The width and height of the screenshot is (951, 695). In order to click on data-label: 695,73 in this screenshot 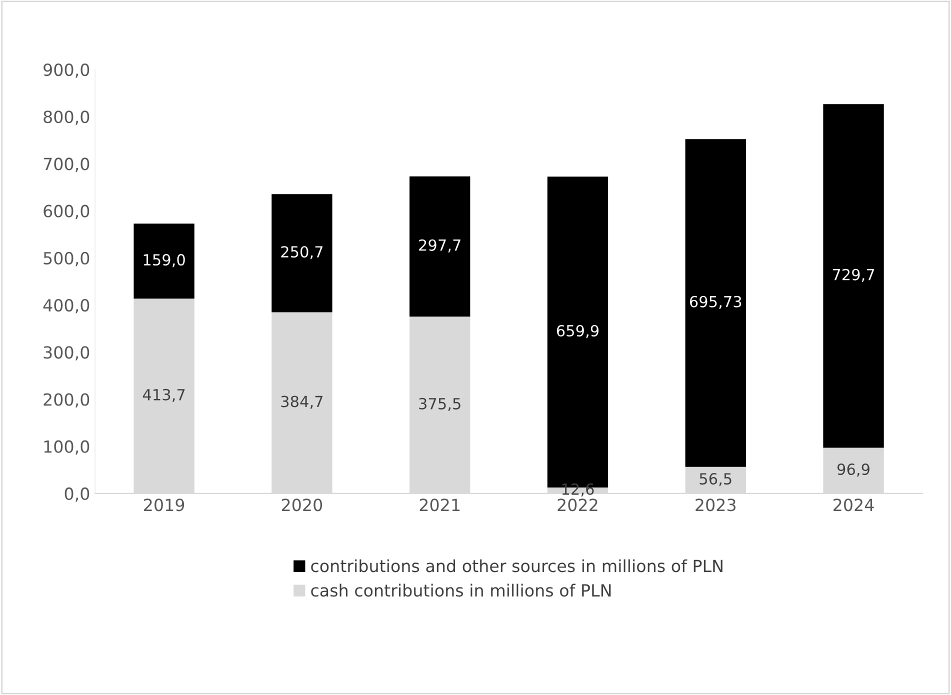, I will do `click(716, 302)`.